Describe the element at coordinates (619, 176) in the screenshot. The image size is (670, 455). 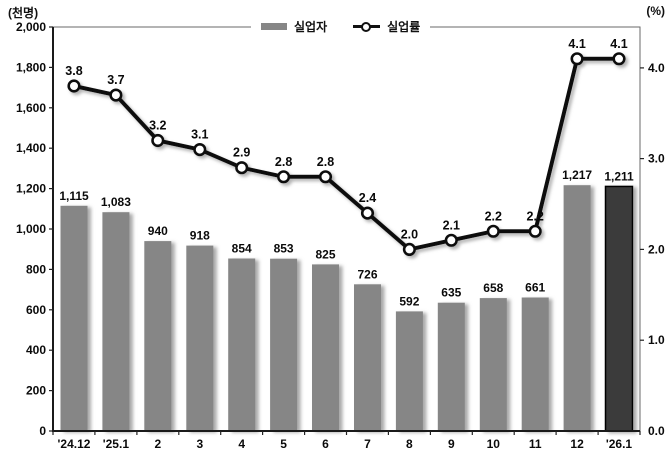
I see `bar-value-label: 1,211` at that location.